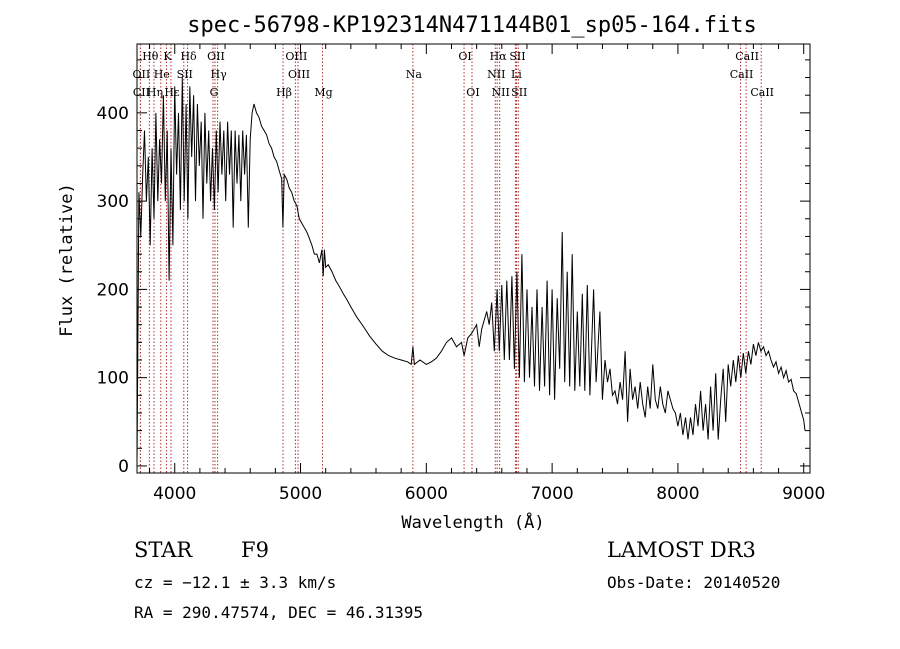 This screenshot has width=900, height=649. I want to click on object-class: STAR, so click(163, 550).